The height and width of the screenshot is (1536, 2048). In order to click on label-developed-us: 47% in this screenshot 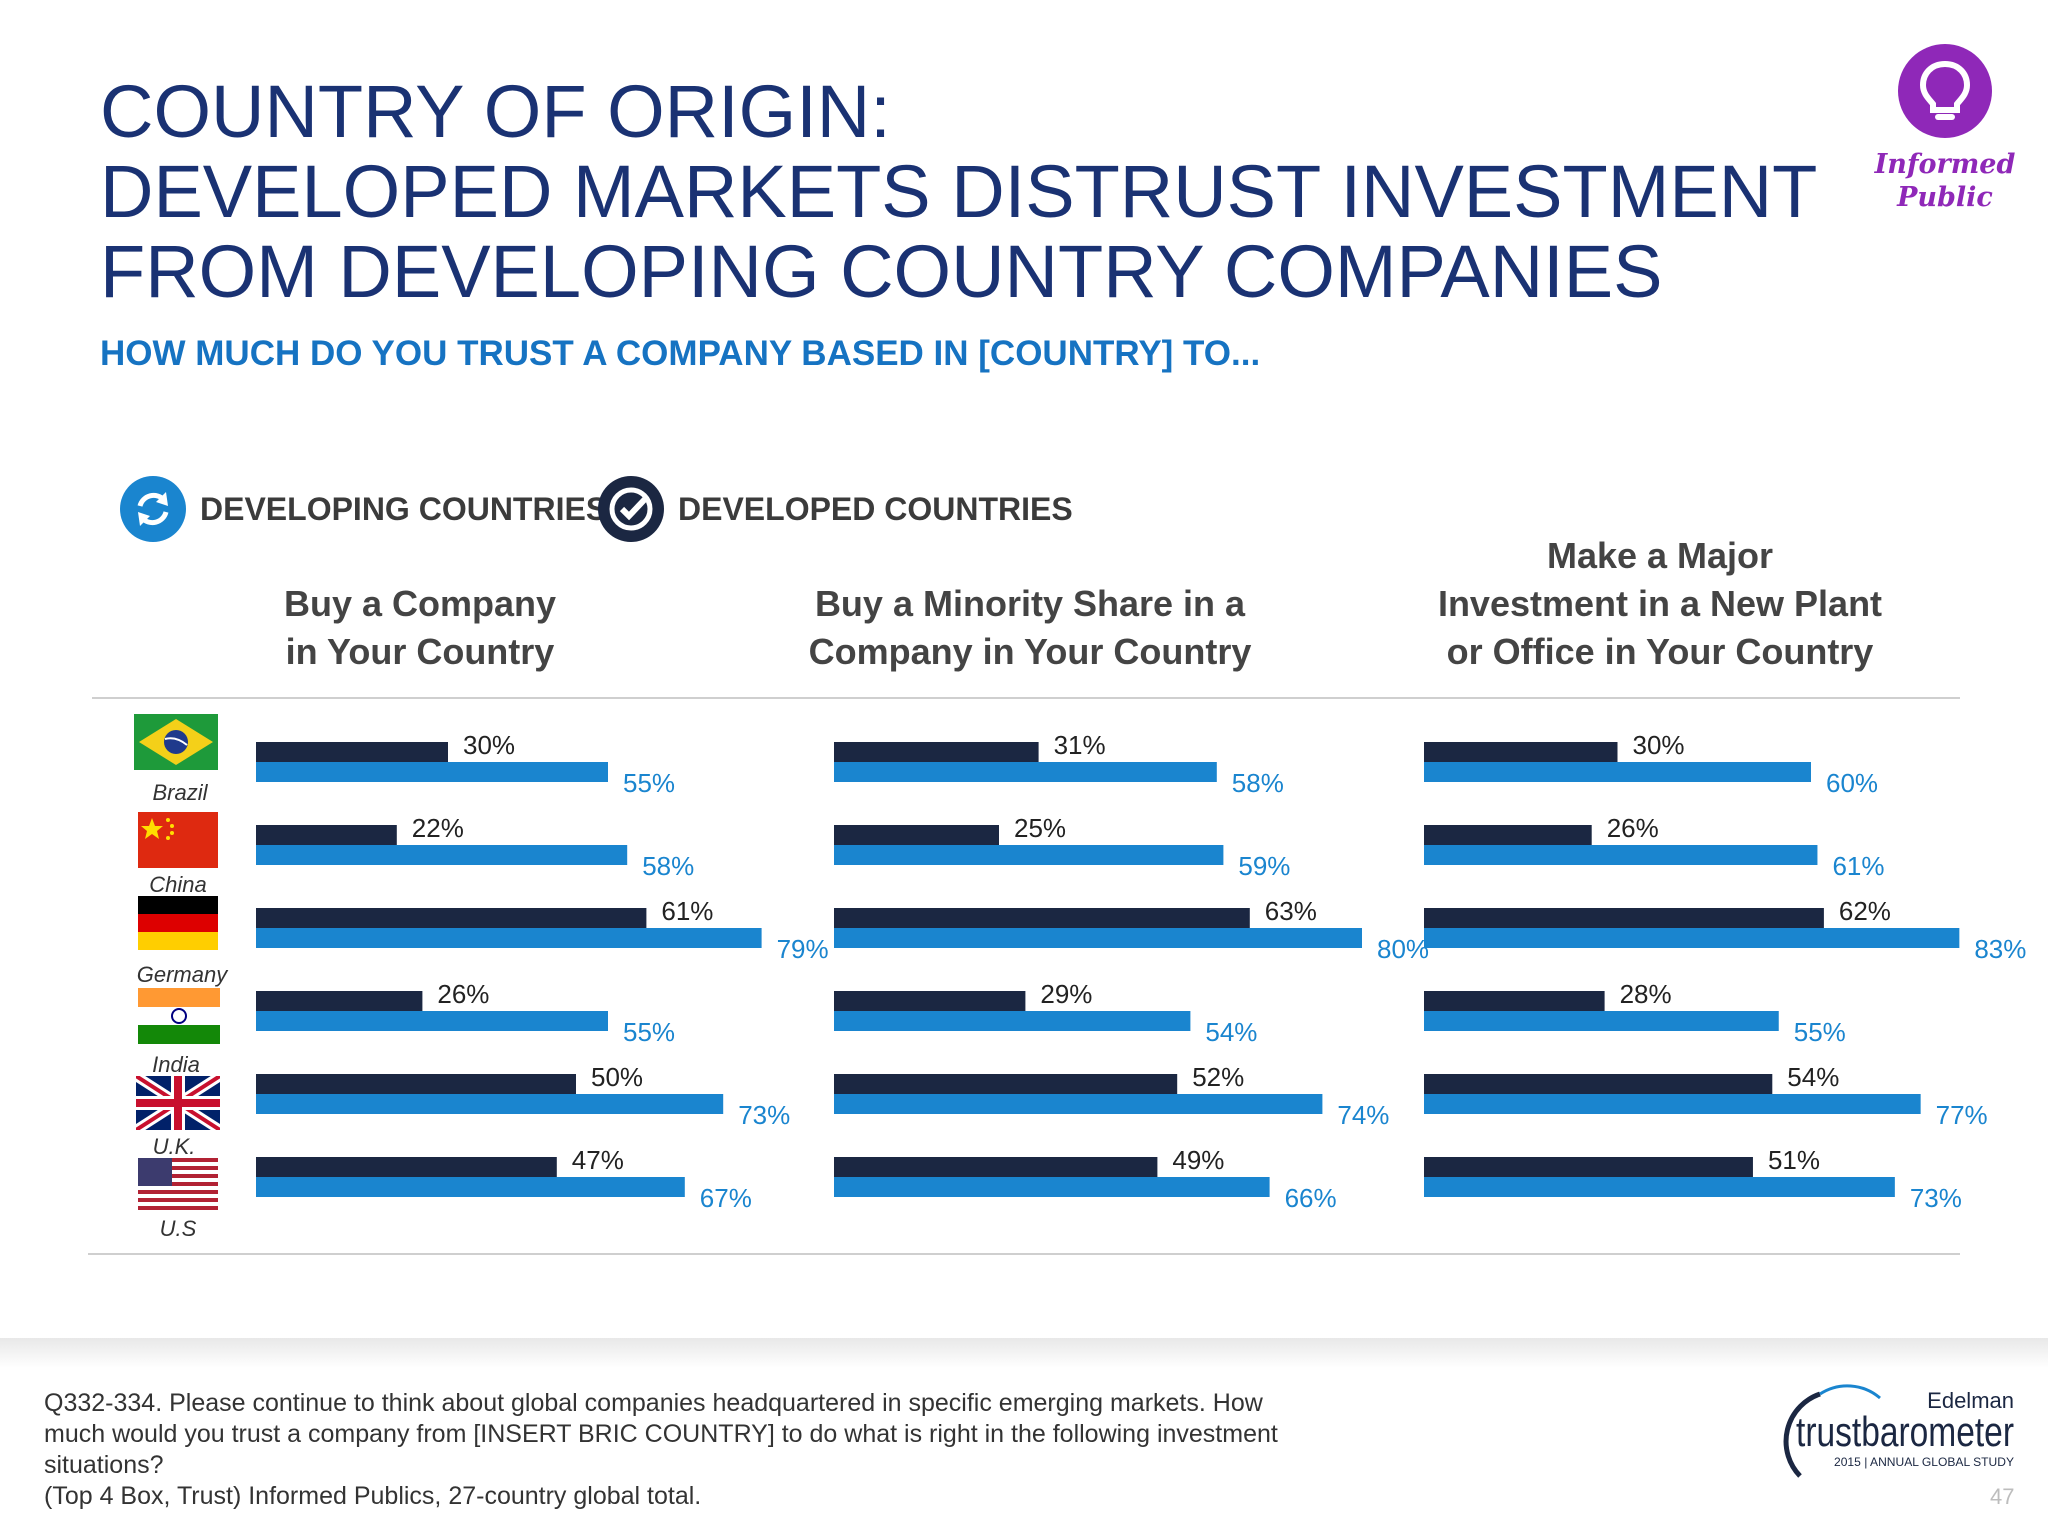, I will do `click(598, 1160)`.